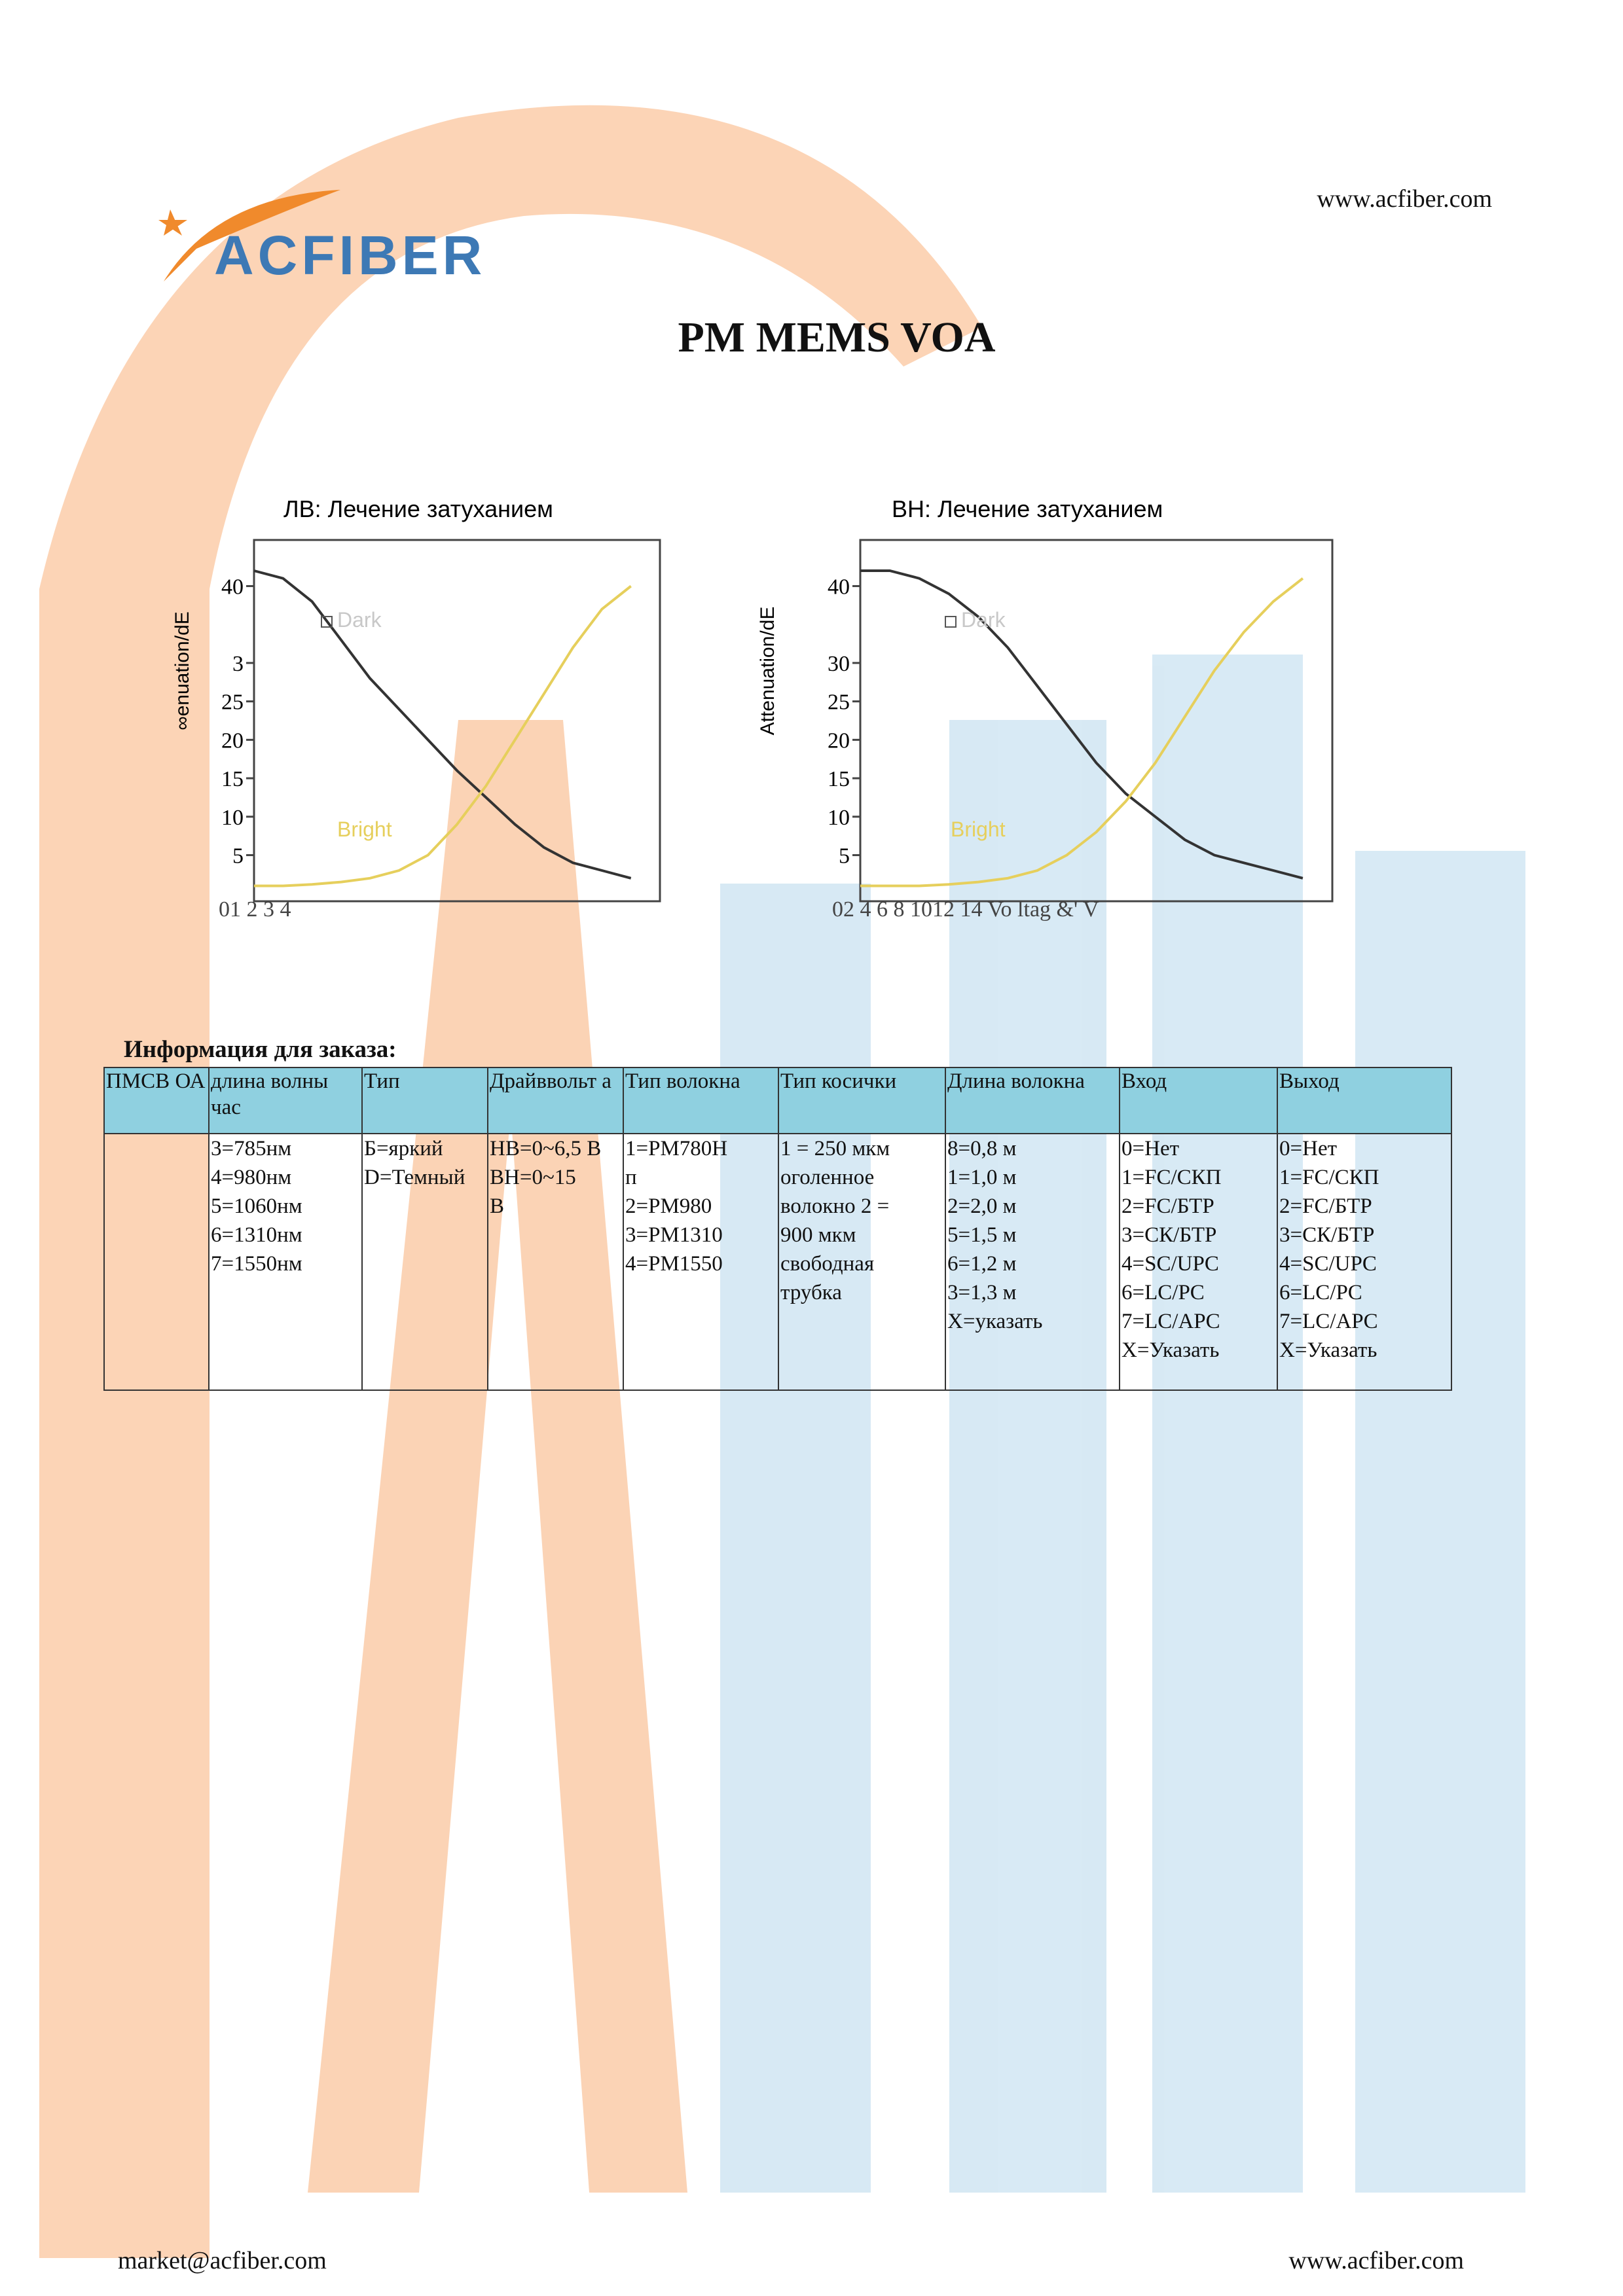  I want to click on cell-line: 3=1,3 м, so click(982, 1292).